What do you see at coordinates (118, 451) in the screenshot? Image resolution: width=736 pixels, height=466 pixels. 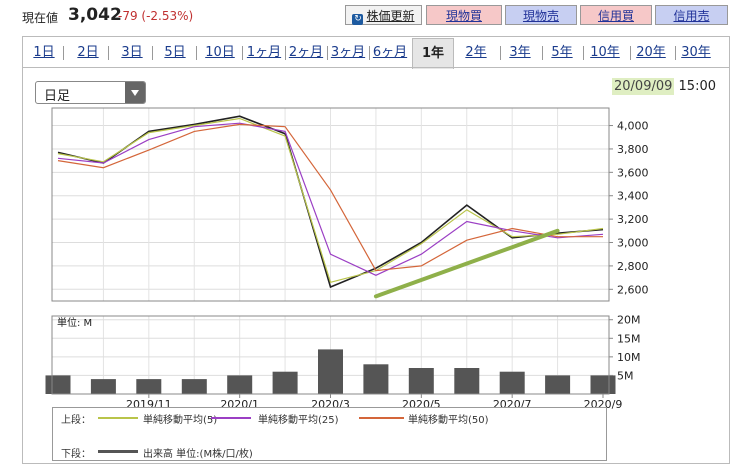 I see `legend-volume-swatch` at bounding box center [118, 451].